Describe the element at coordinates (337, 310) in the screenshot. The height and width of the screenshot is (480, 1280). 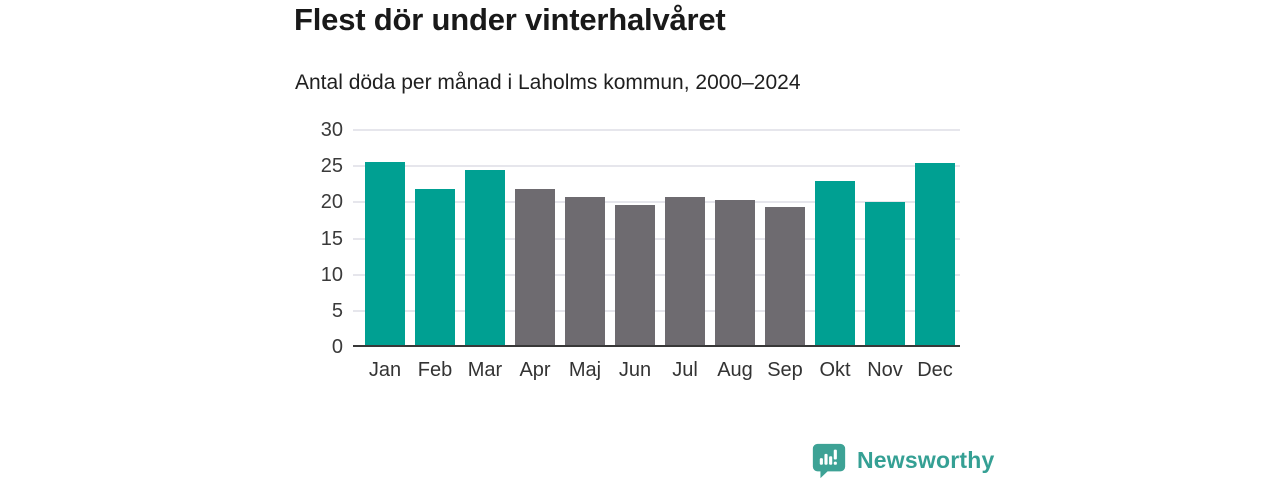
I see `y-tick-label-5: 5` at that location.